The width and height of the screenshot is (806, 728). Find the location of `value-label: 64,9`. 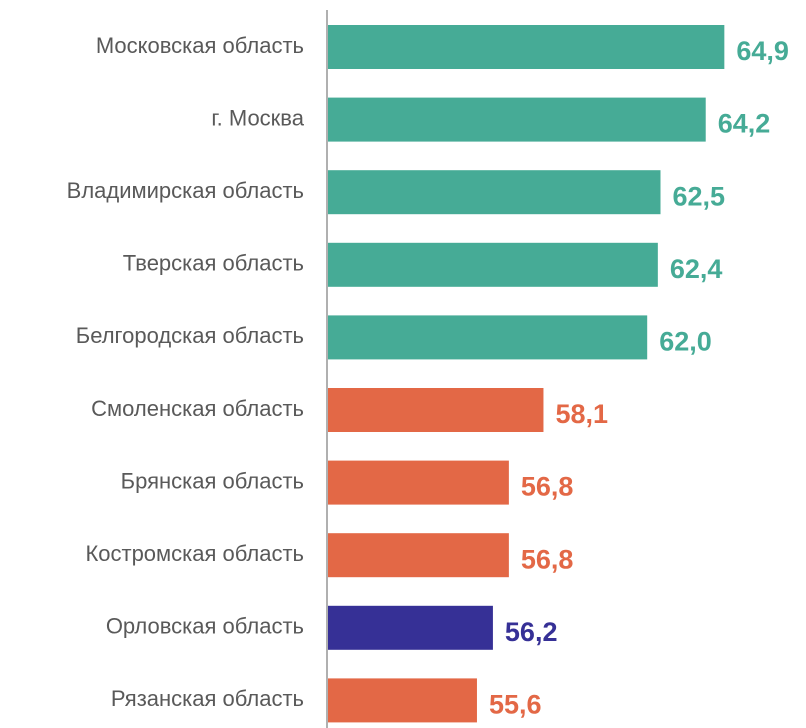

value-label: 64,9 is located at coordinates (762, 51).